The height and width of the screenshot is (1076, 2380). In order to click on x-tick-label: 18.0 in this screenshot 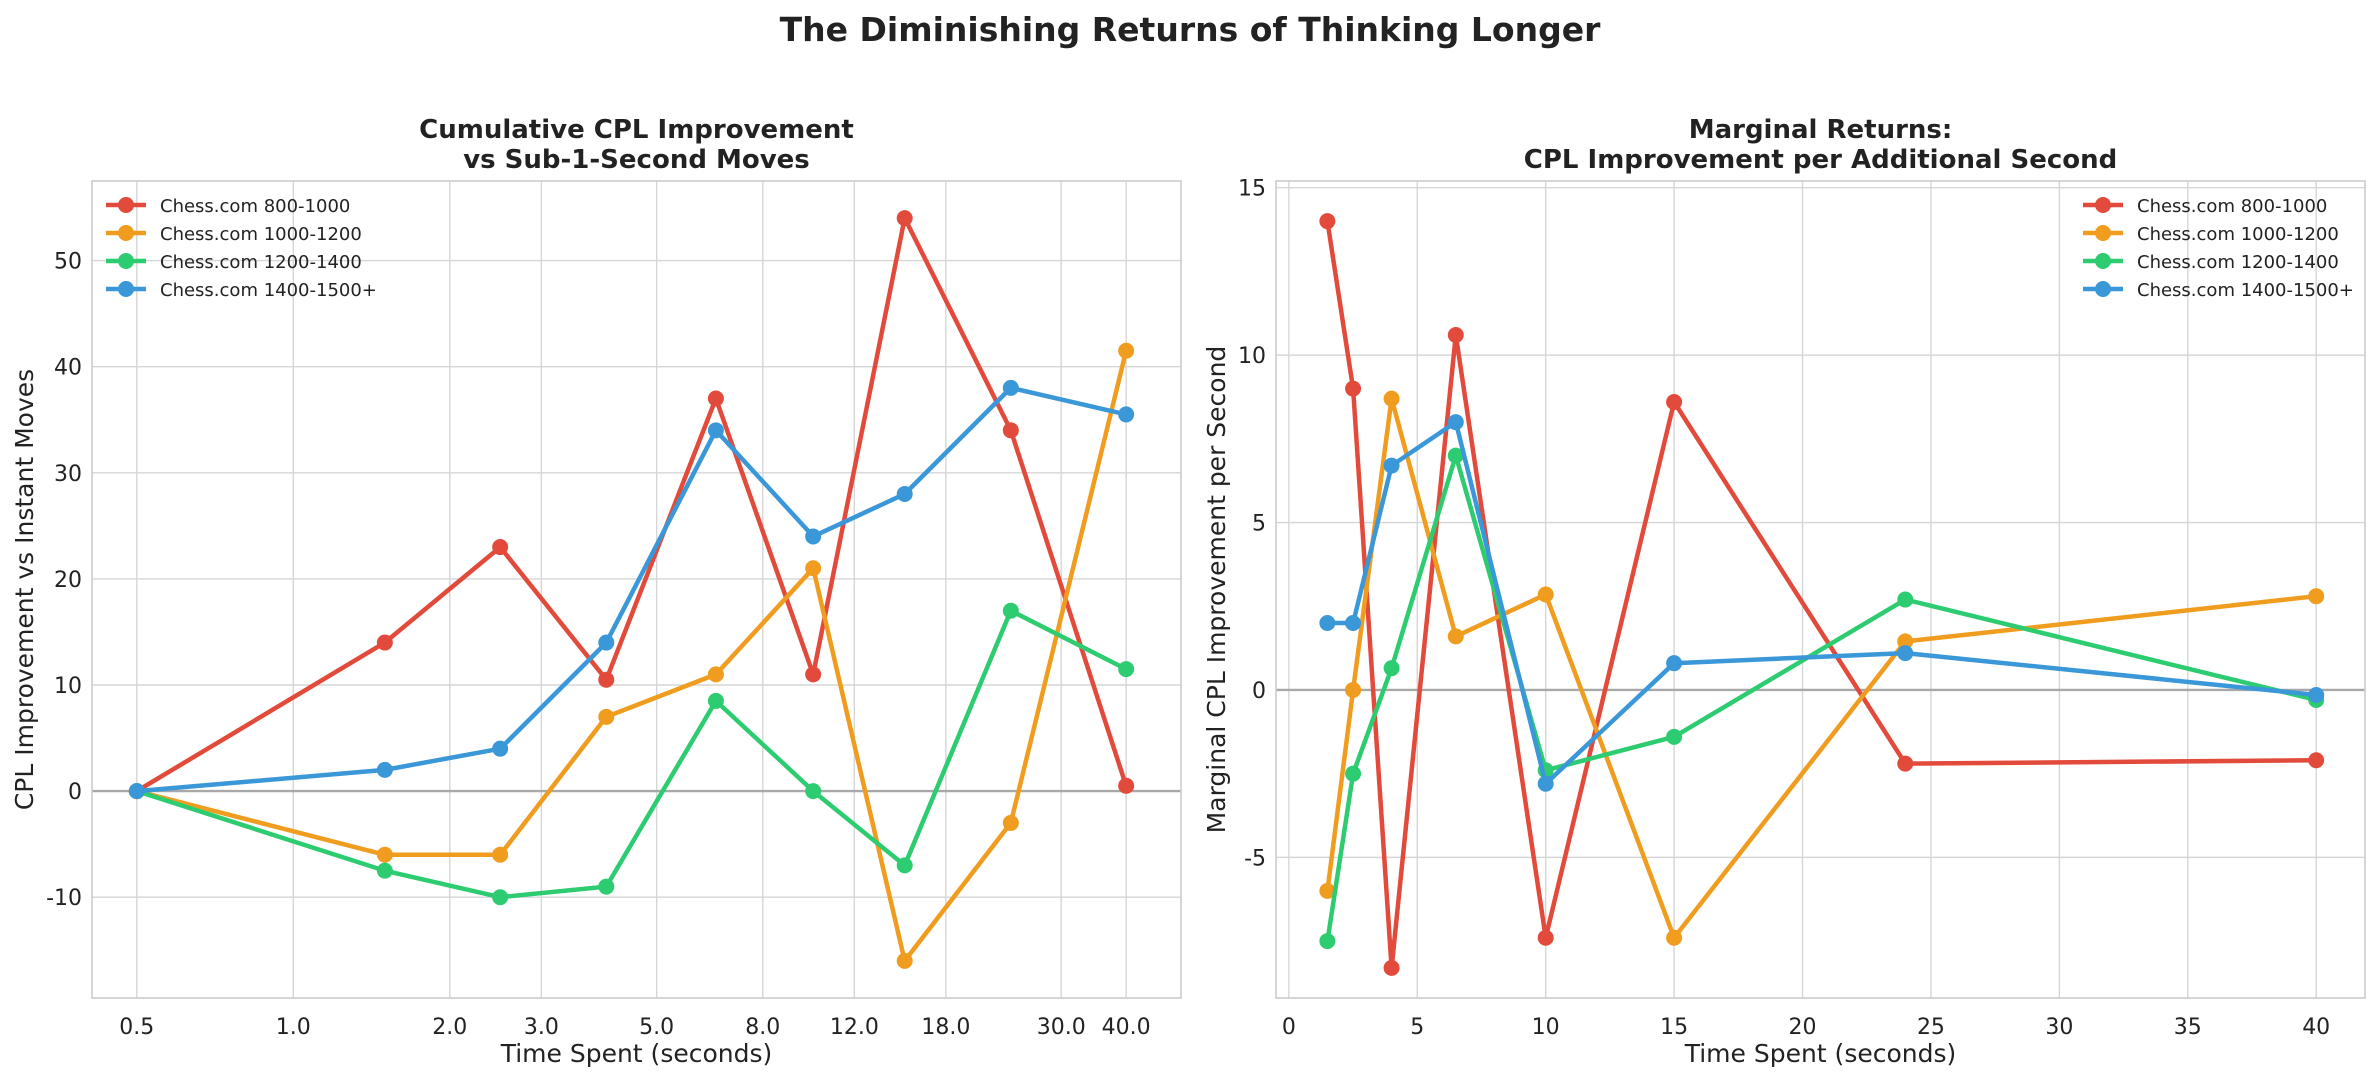, I will do `click(945, 1027)`.